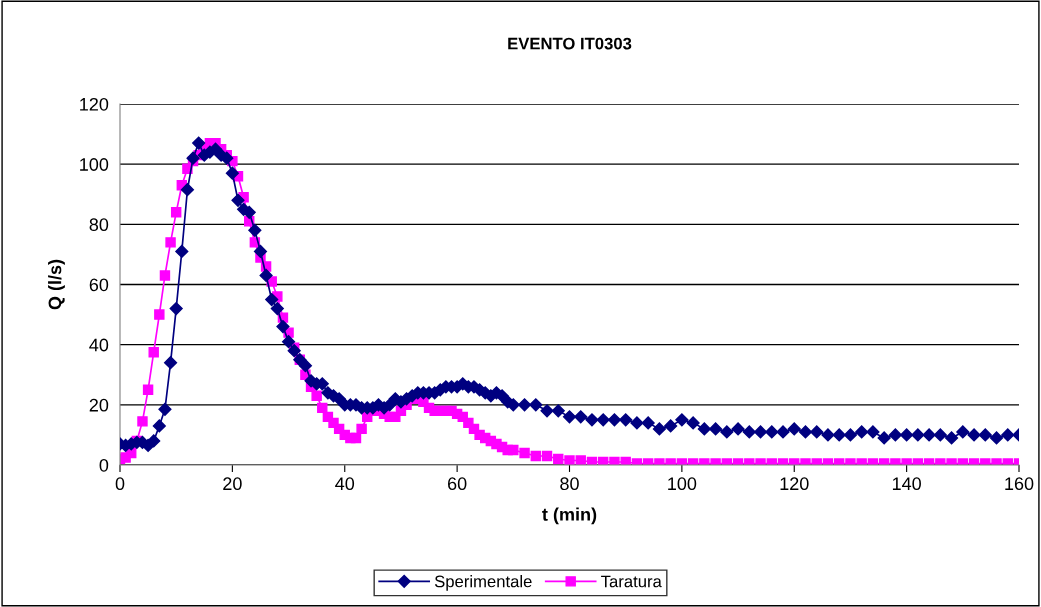 This screenshot has width=1041, height=607. What do you see at coordinates (99, 225) in the screenshot?
I see `y-tick-label: 80` at bounding box center [99, 225].